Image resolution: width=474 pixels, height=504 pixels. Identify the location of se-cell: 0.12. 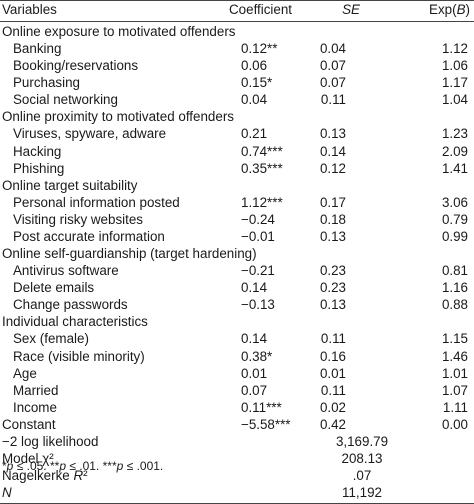
(332, 168).